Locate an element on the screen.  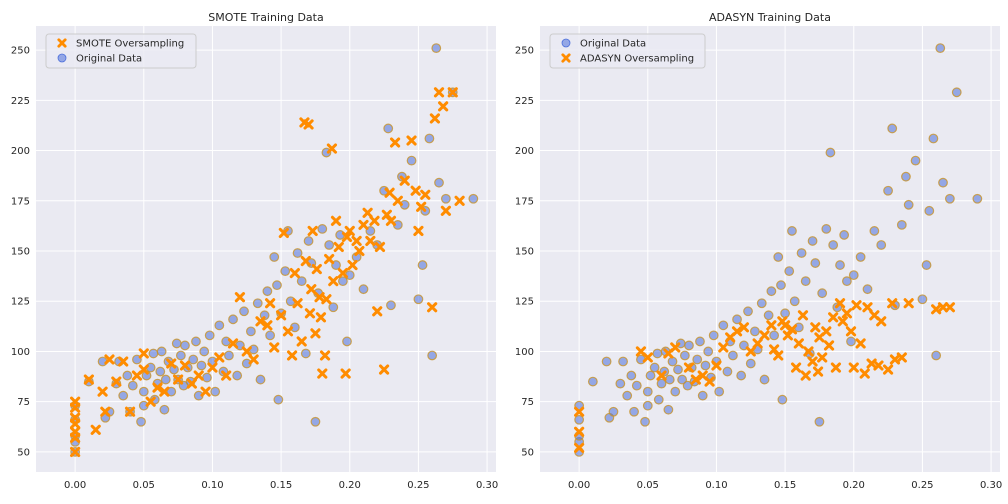
legend-label: SMOTE Oversampling is located at coordinates (130, 44).